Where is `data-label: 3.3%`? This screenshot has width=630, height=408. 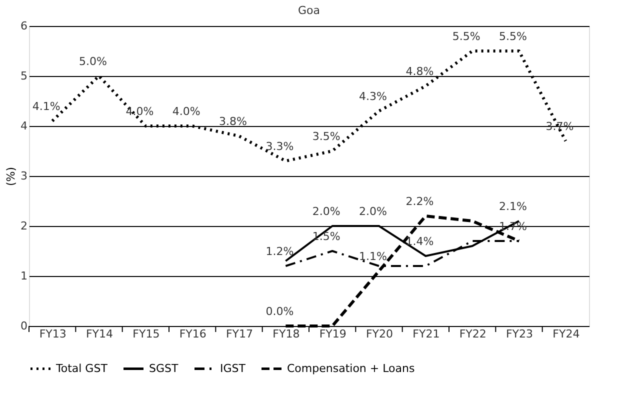
data-label: 3.3% is located at coordinates (280, 146).